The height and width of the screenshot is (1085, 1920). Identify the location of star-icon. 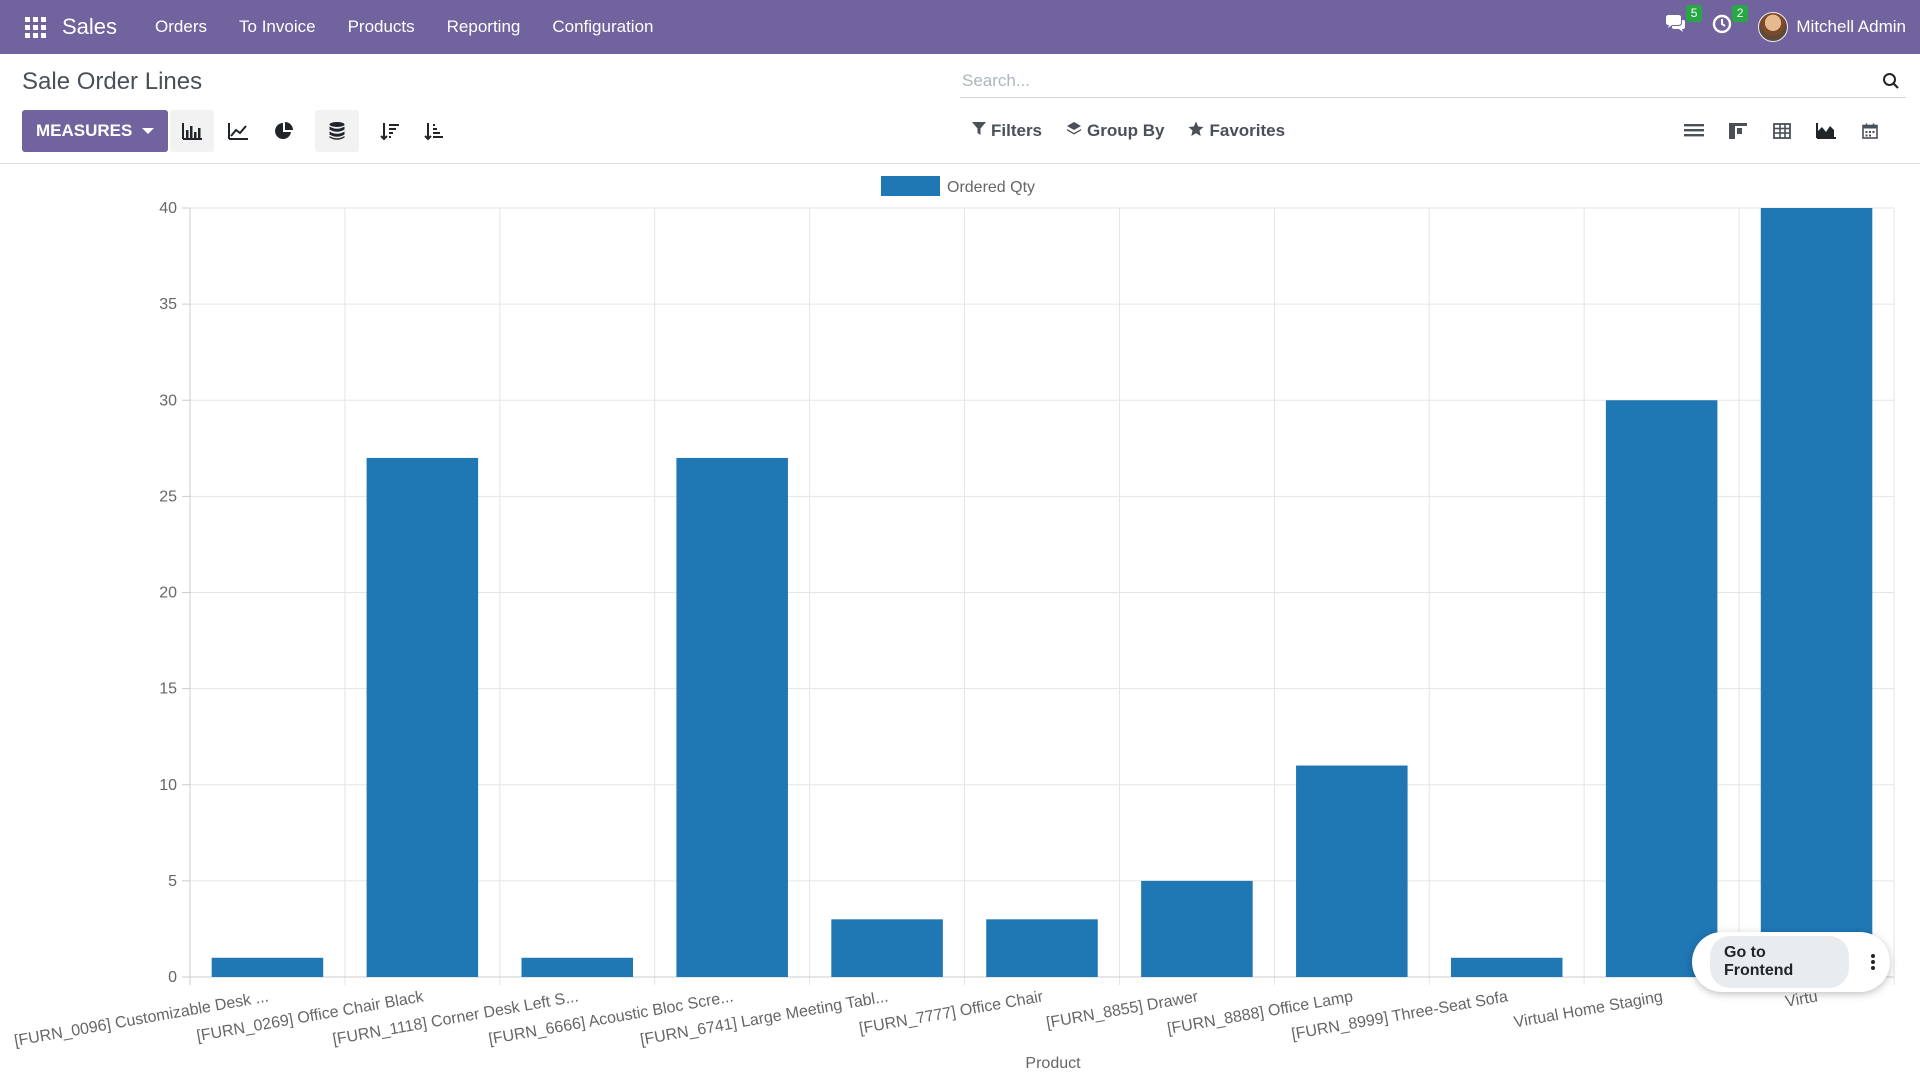
(1196, 131).